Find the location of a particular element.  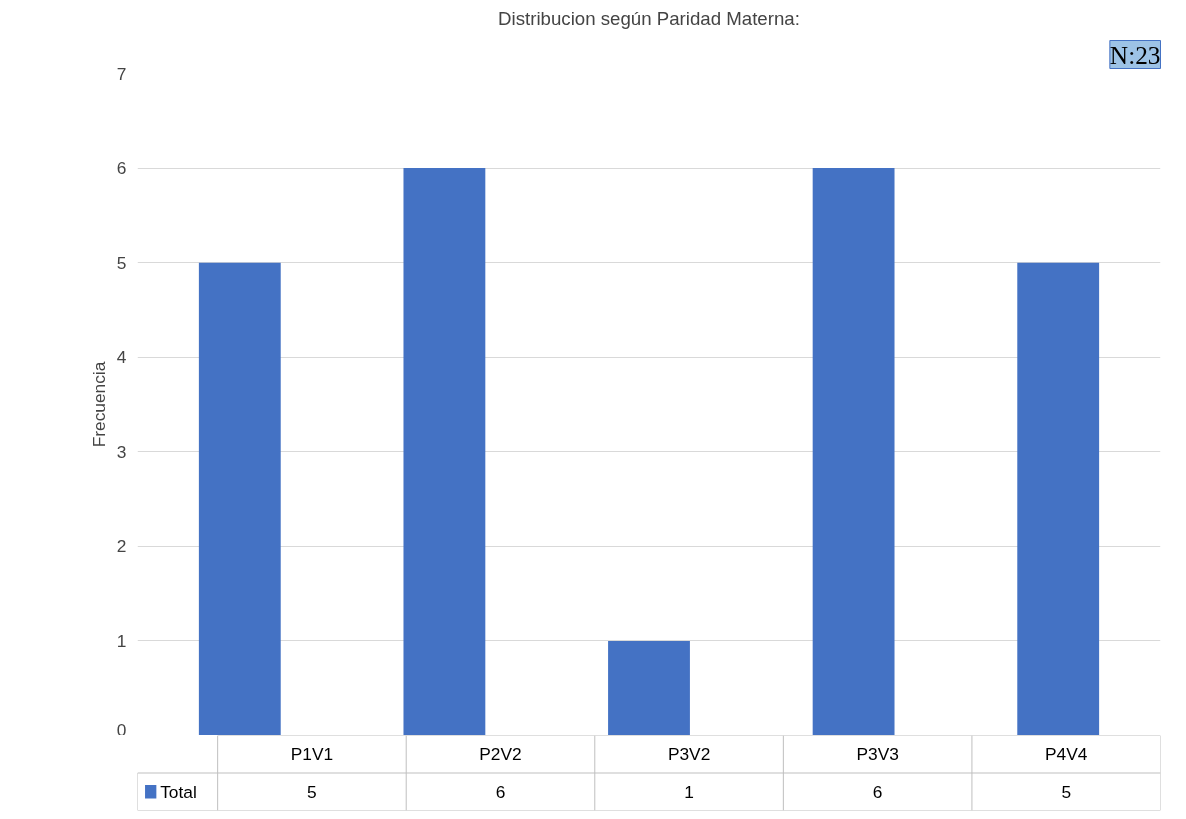

chart-title: Distribucion según Paridad Materna: is located at coordinates (649, 18).